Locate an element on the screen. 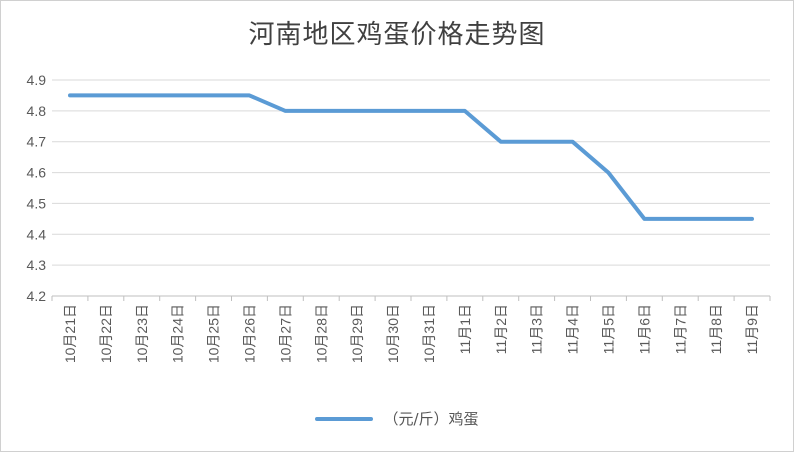  x-tick-label: 10月25日 is located at coordinates (214, 333).